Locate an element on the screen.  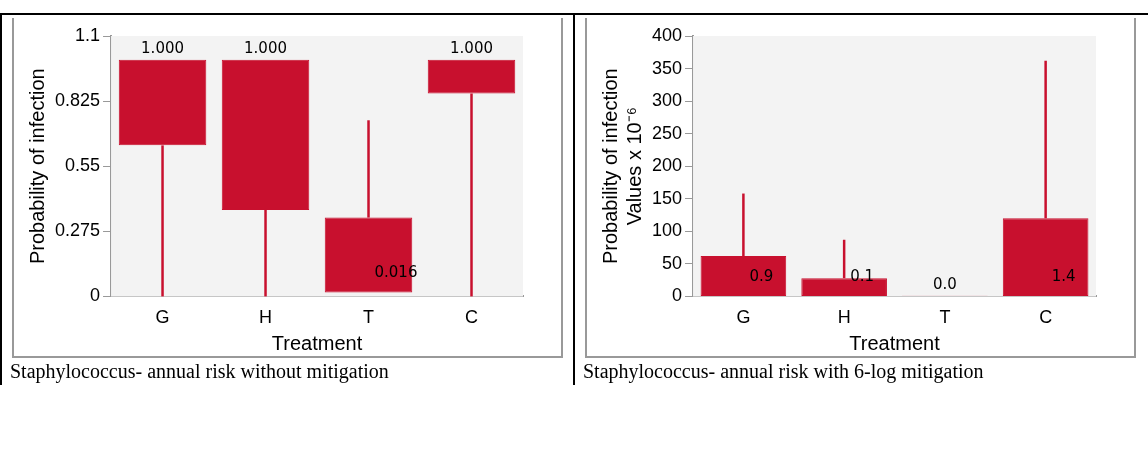
text: 0.9 is located at coordinates (761, 275).